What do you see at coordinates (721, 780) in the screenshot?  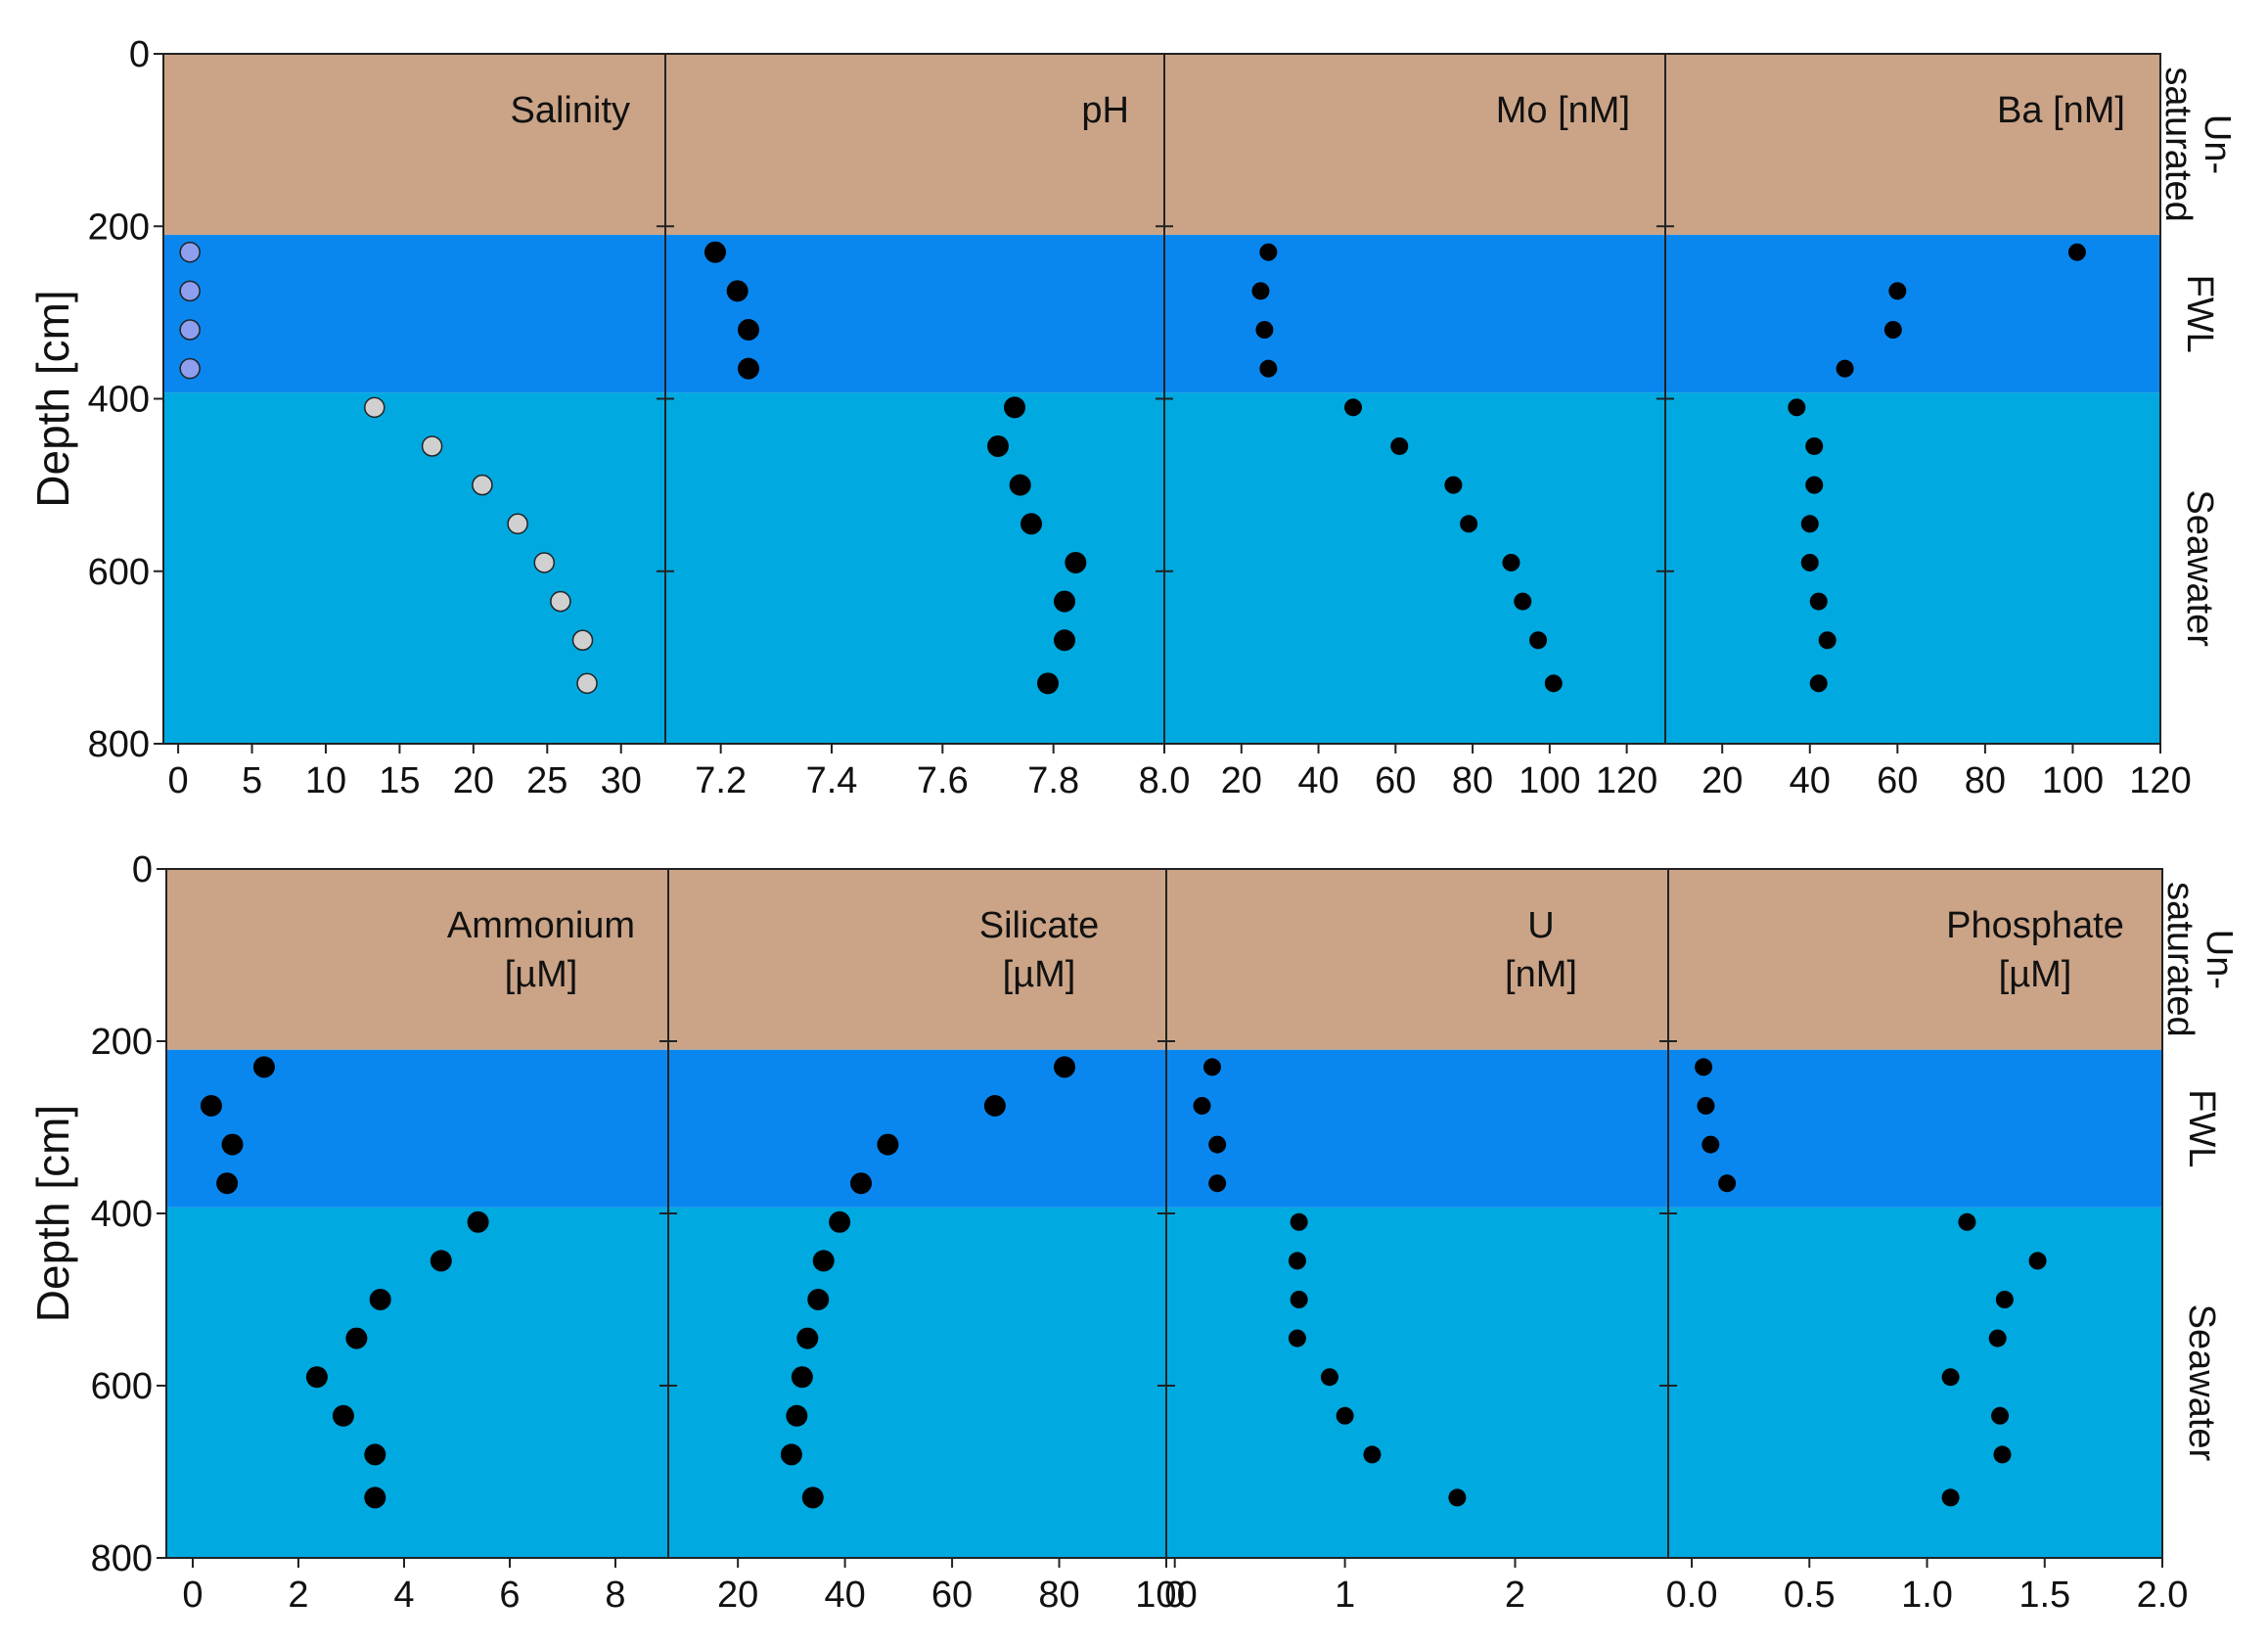 I see `x-tick-label: 7.2` at bounding box center [721, 780].